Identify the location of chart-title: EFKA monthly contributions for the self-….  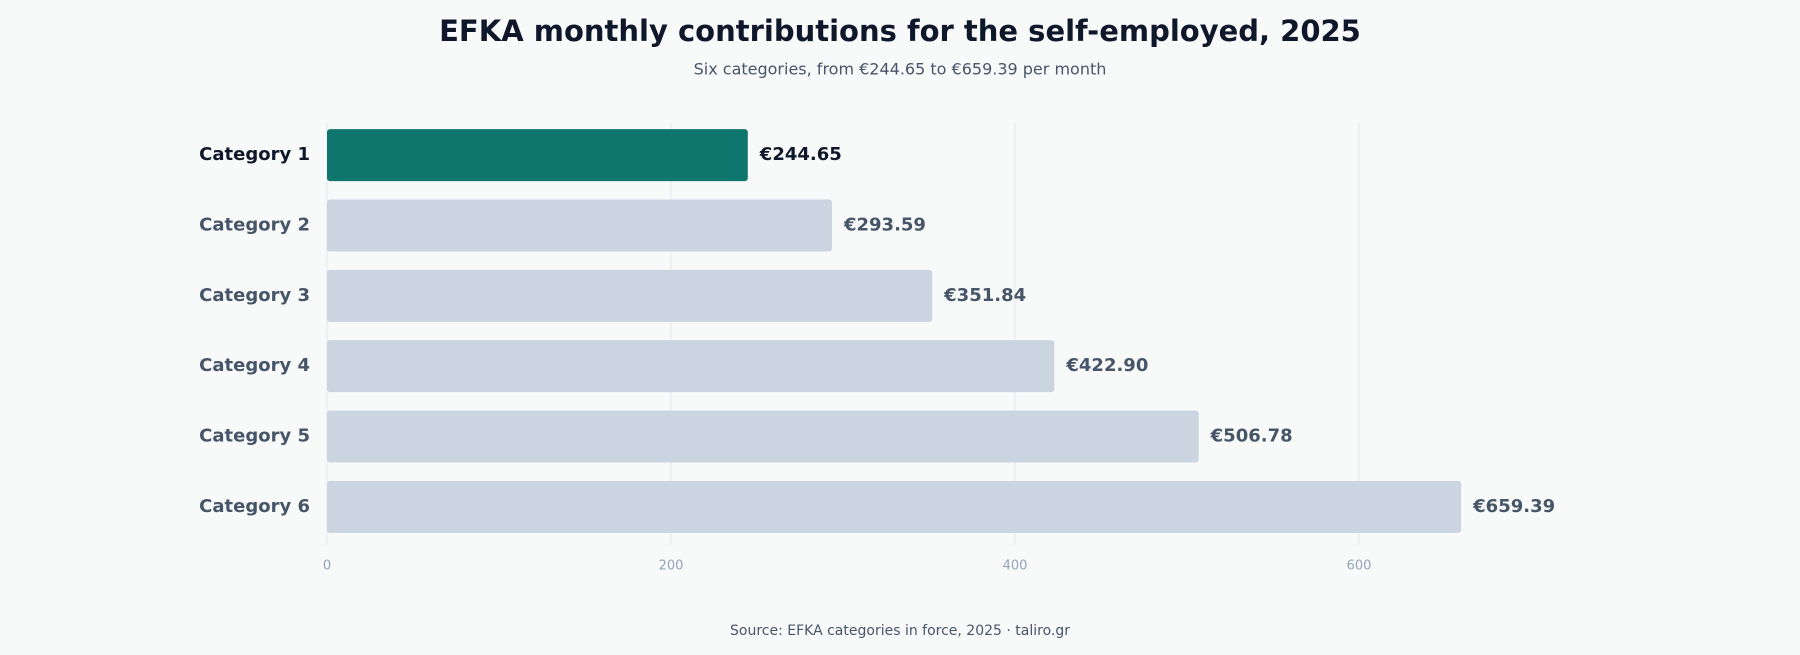
(900, 31).